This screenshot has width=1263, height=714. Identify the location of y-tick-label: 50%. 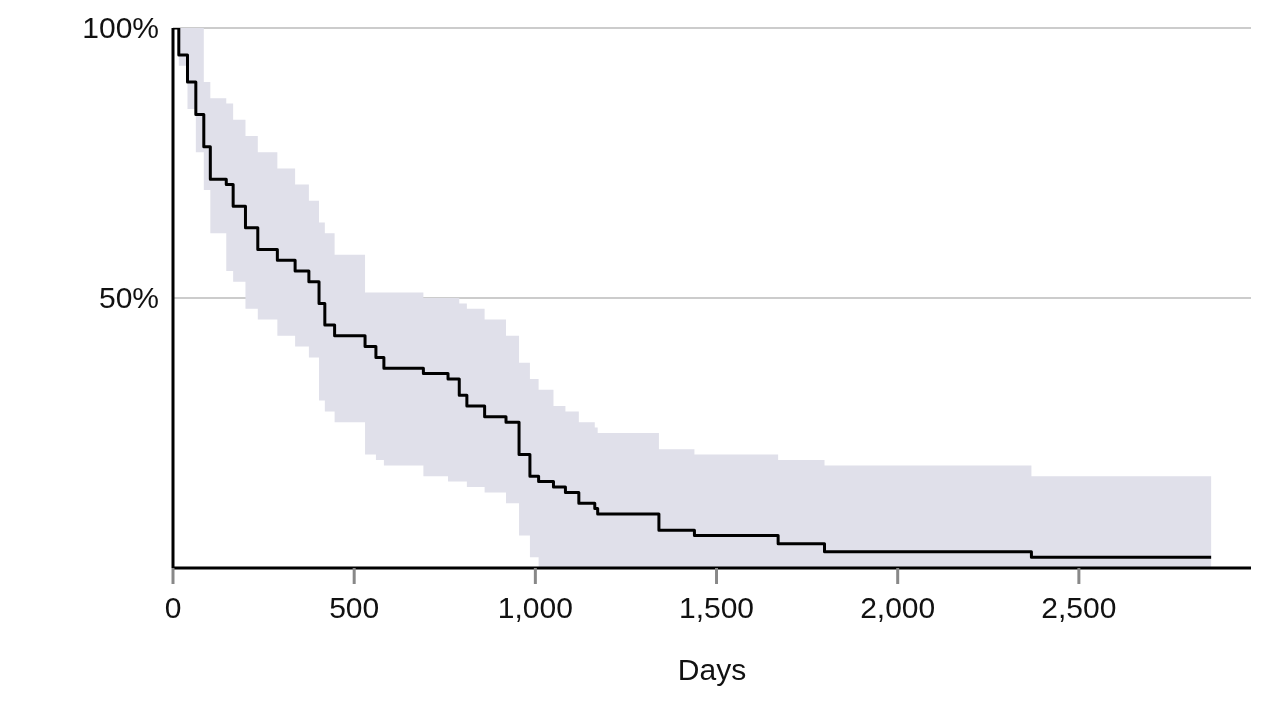
(128, 297).